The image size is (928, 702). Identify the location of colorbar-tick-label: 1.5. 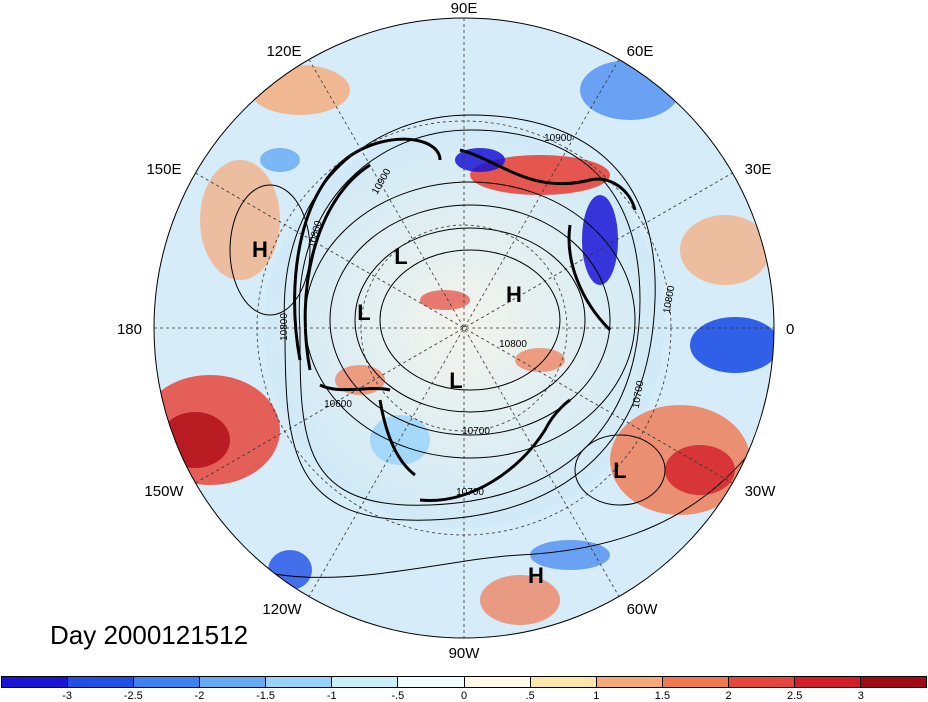
(662, 696).